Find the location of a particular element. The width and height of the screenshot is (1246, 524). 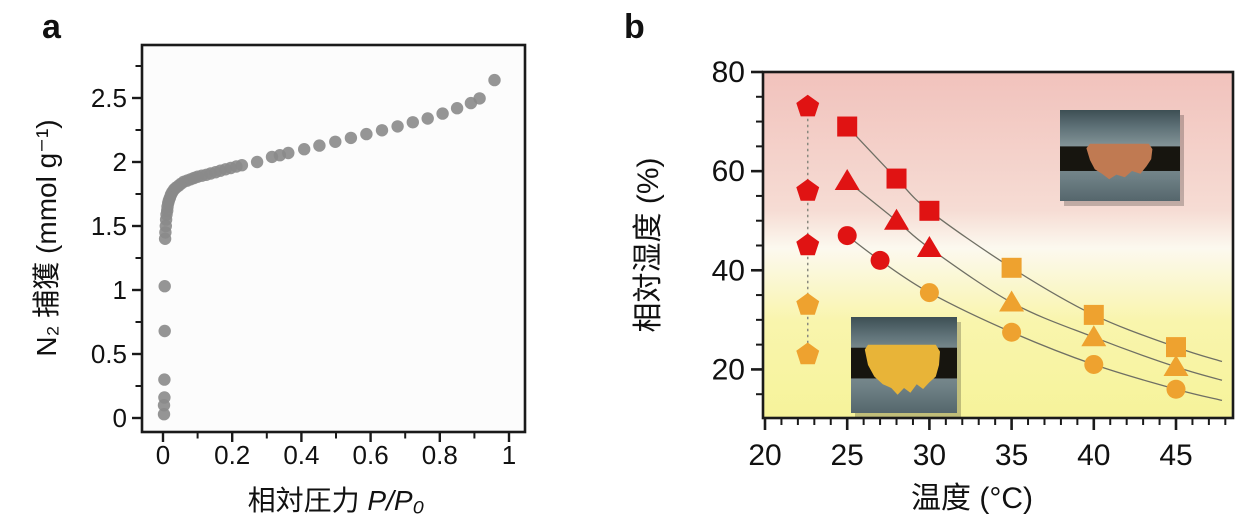

y-axis-tick-label: 60 is located at coordinates (728, 171).